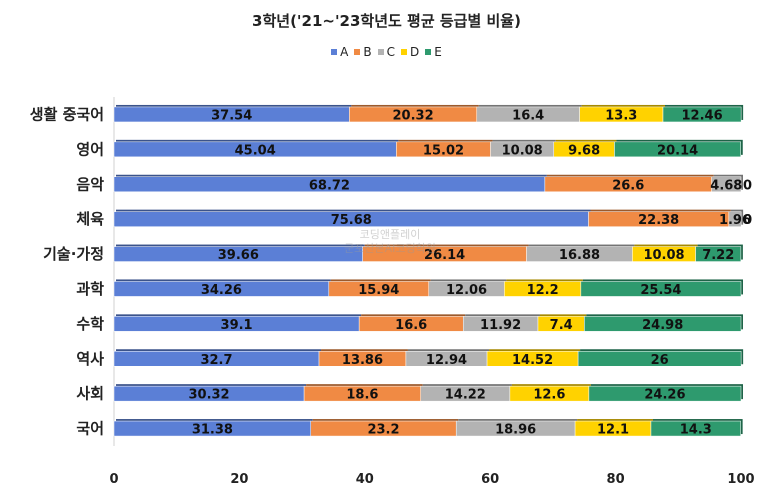  I want to click on data-label: 12.46, so click(702, 115).